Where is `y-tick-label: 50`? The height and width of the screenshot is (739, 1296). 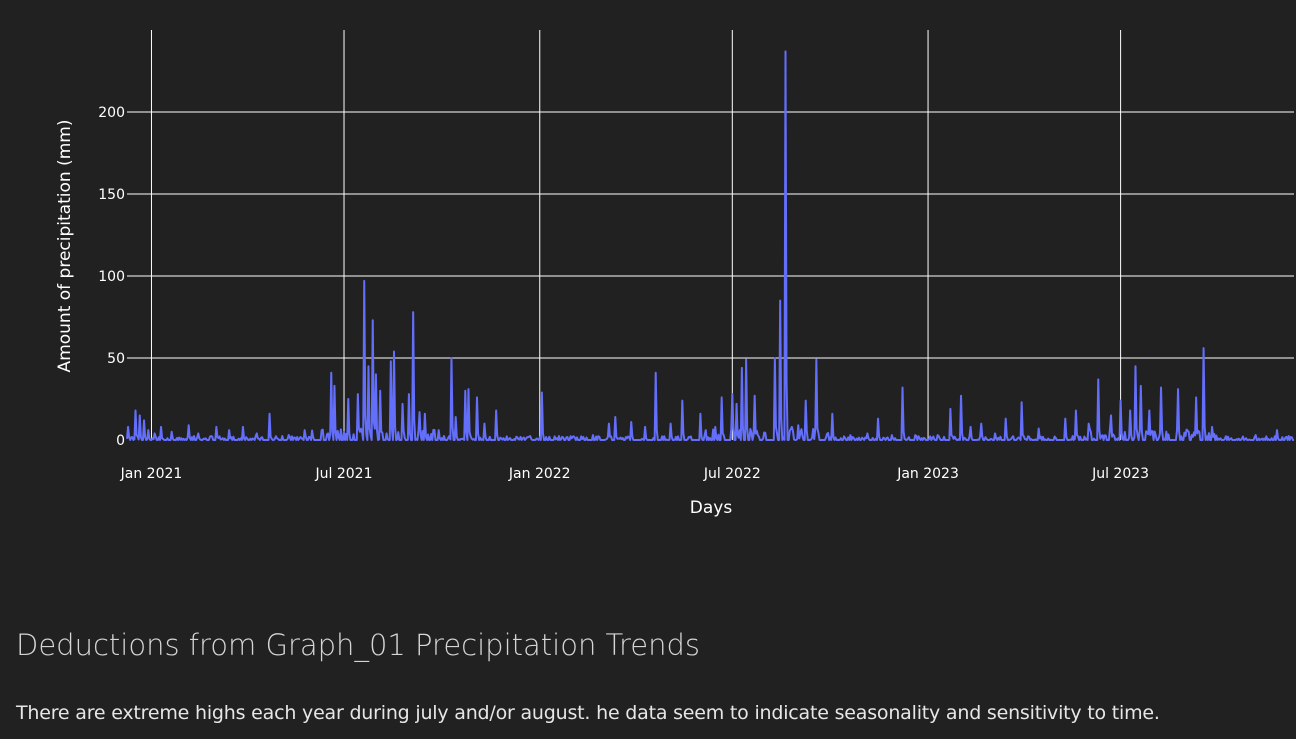
y-tick-label: 50 is located at coordinates (116, 359).